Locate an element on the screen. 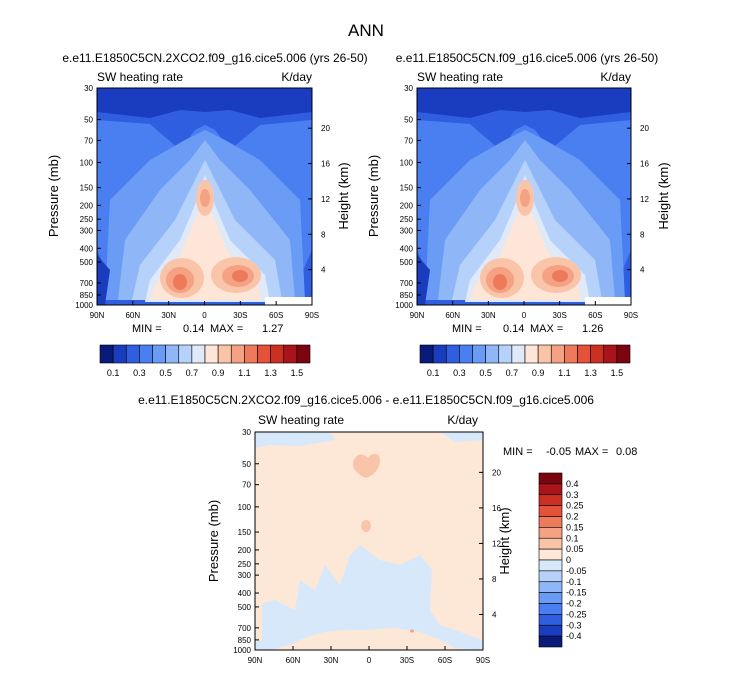 The image size is (733, 673). colorbar-label: 0.1 is located at coordinates (572, 538).